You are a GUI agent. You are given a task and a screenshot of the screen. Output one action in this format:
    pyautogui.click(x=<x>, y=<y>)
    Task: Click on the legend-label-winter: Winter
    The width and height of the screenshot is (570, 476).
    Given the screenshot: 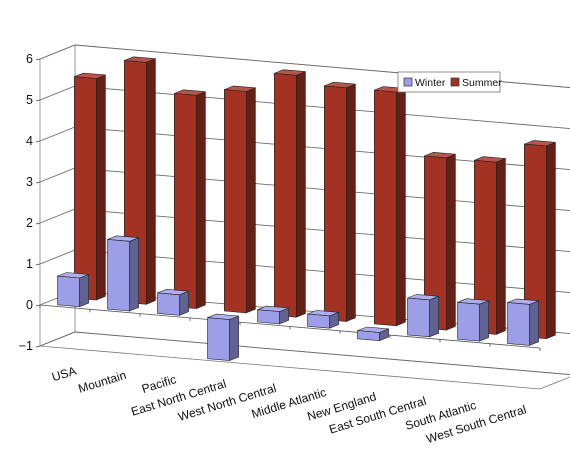 What is the action you would take?
    pyautogui.click(x=430, y=83)
    